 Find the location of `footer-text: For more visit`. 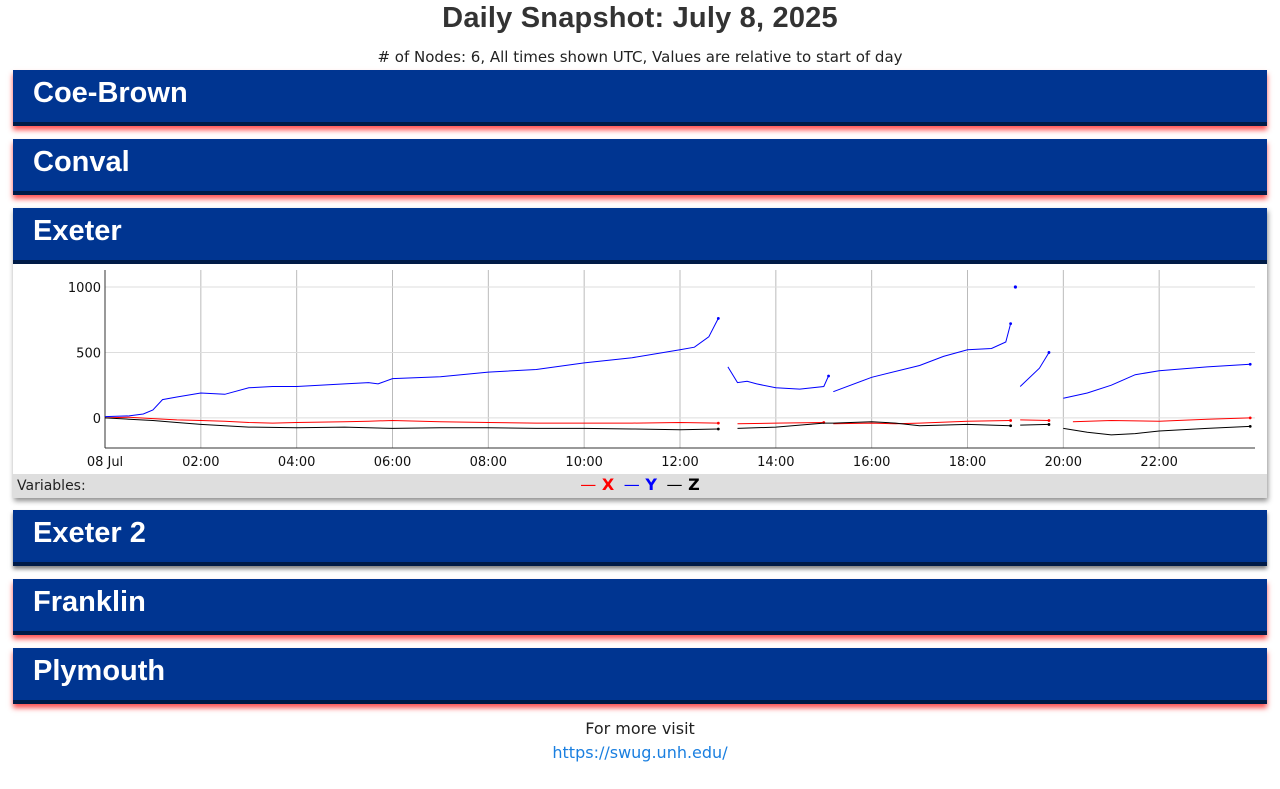

footer-text: For more visit is located at coordinates (640, 728).